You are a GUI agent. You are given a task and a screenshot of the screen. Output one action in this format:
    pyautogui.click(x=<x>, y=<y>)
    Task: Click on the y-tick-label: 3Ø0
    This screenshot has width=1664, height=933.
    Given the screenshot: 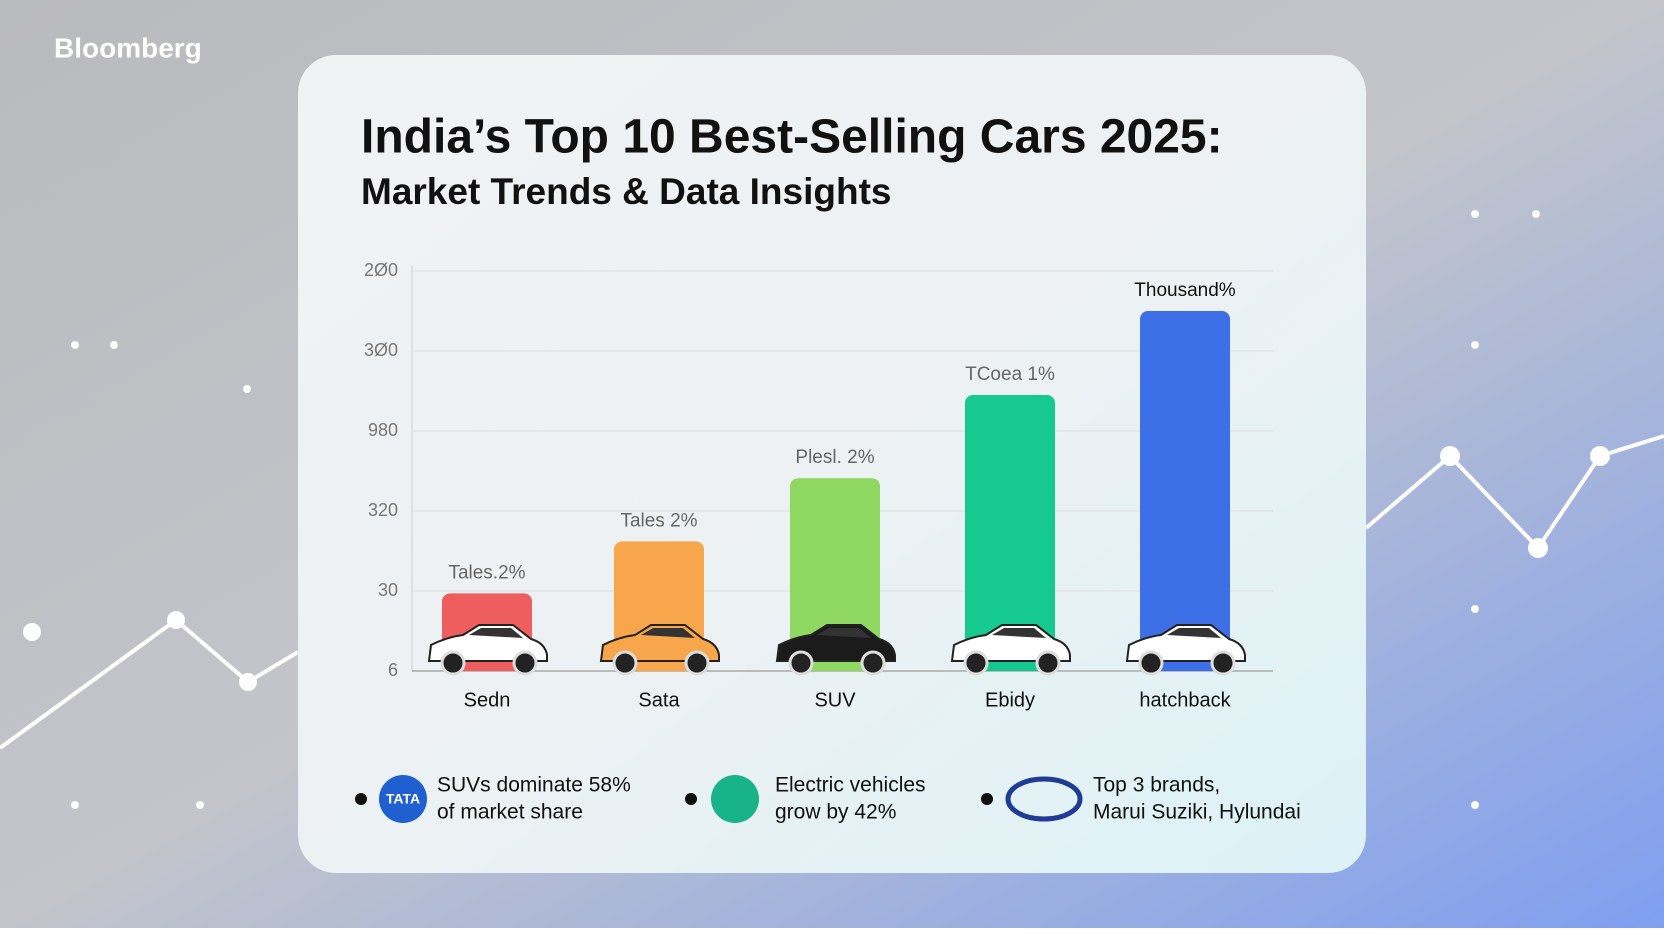 What is the action you would take?
    pyautogui.click(x=381, y=350)
    